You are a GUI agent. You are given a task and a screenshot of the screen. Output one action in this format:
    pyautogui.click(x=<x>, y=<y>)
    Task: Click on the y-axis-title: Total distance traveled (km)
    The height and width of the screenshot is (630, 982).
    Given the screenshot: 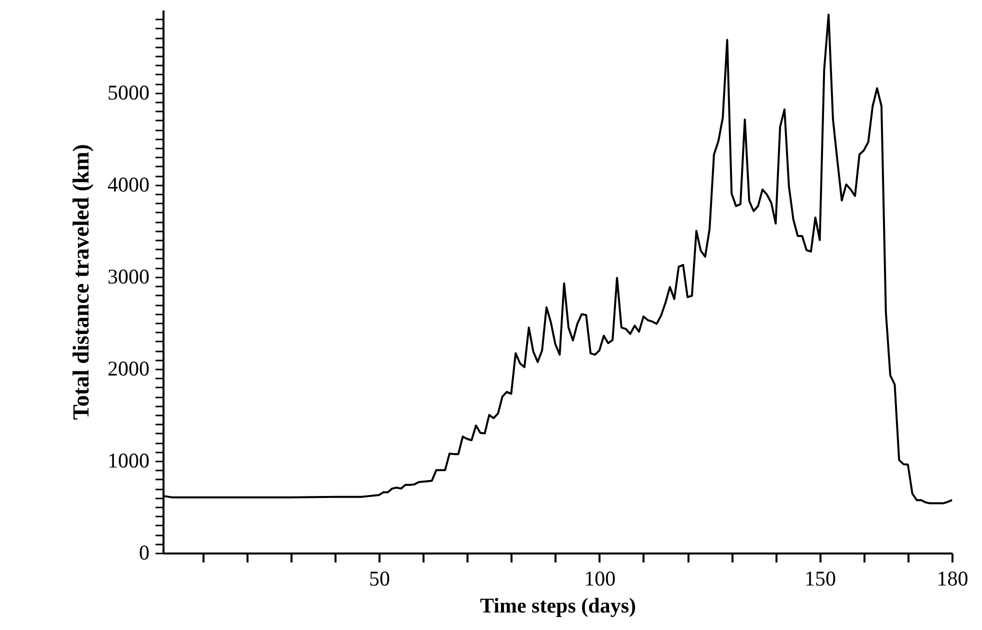 What is the action you would take?
    pyautogui.click(x=81, y=282)
    